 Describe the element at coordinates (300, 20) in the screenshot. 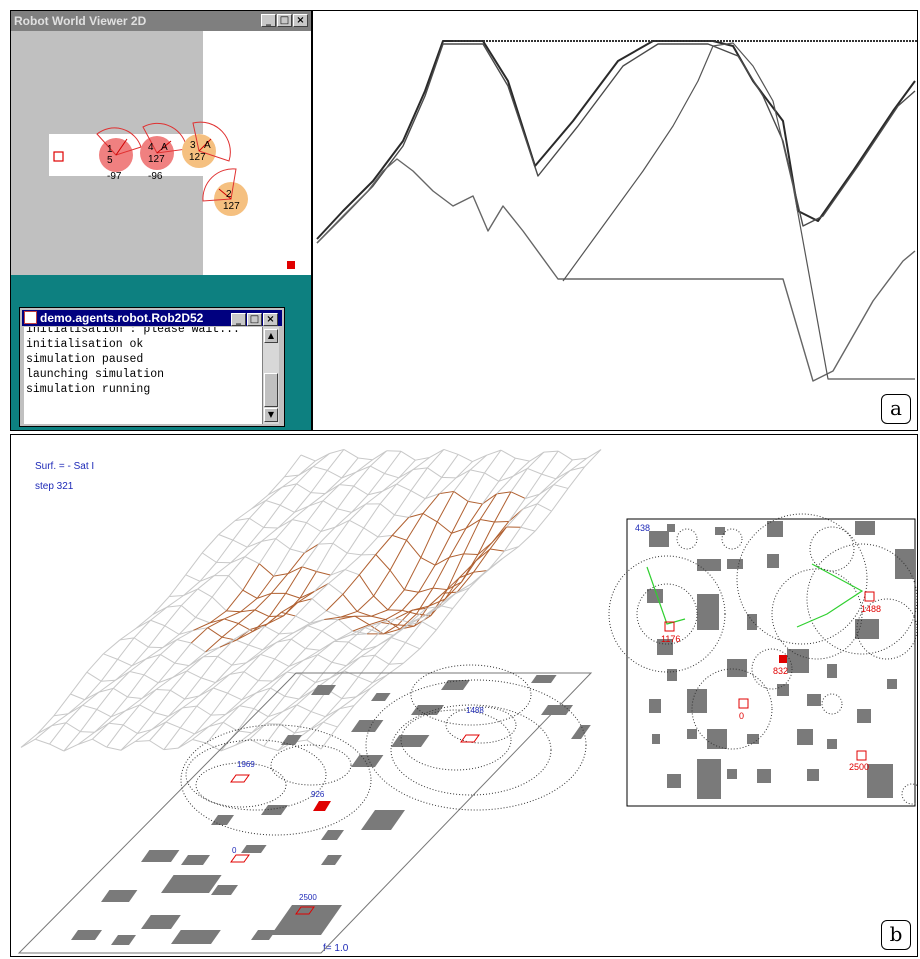

I see `close-button: ×` at that location.